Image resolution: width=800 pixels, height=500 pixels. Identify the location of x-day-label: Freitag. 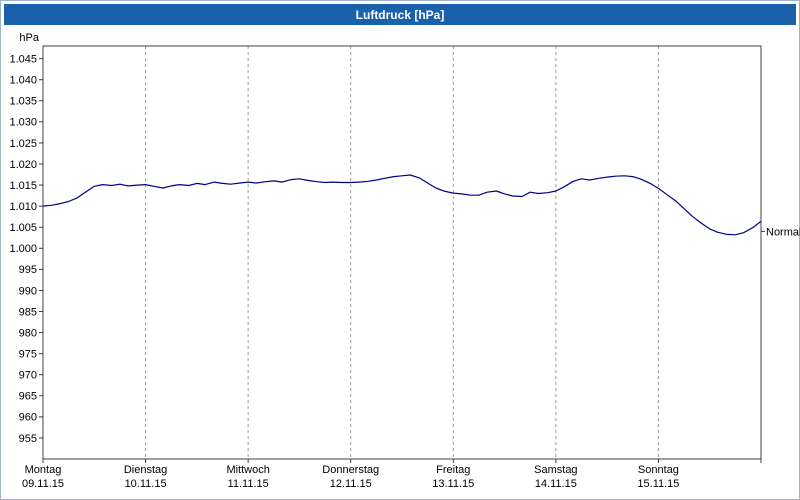
(453, 470).